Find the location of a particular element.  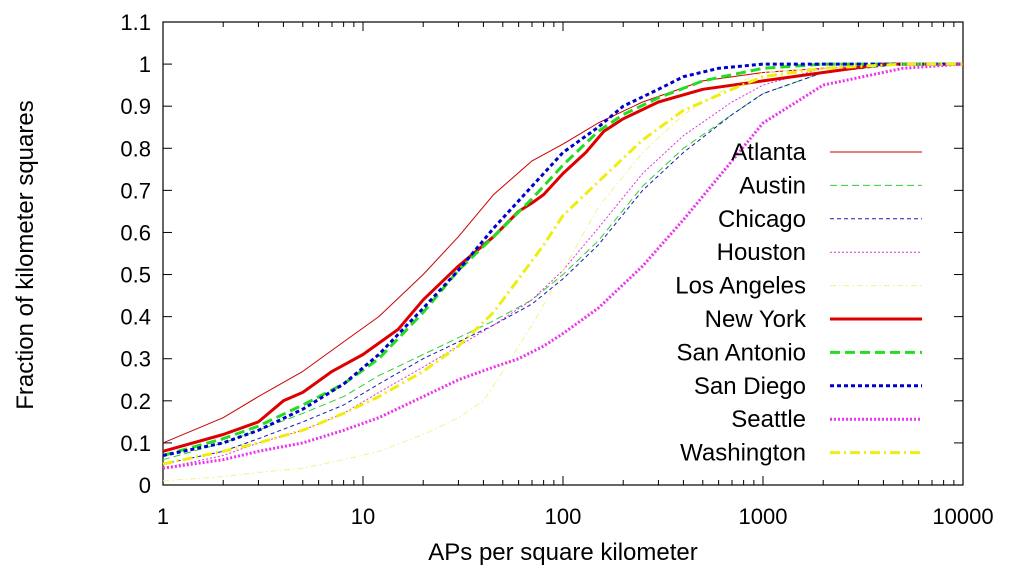

y-axis-label: Fraction of kilometer squares is located at coordinates (25, 254).